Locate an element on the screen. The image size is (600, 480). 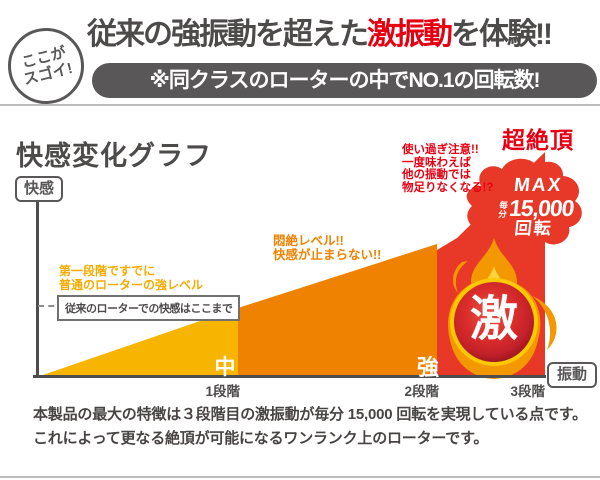
stage3-note: 使い過ぎ注意!! 一度味わえば 他の振動では 物足りなくなる!? is located at coordinates (447, 169).